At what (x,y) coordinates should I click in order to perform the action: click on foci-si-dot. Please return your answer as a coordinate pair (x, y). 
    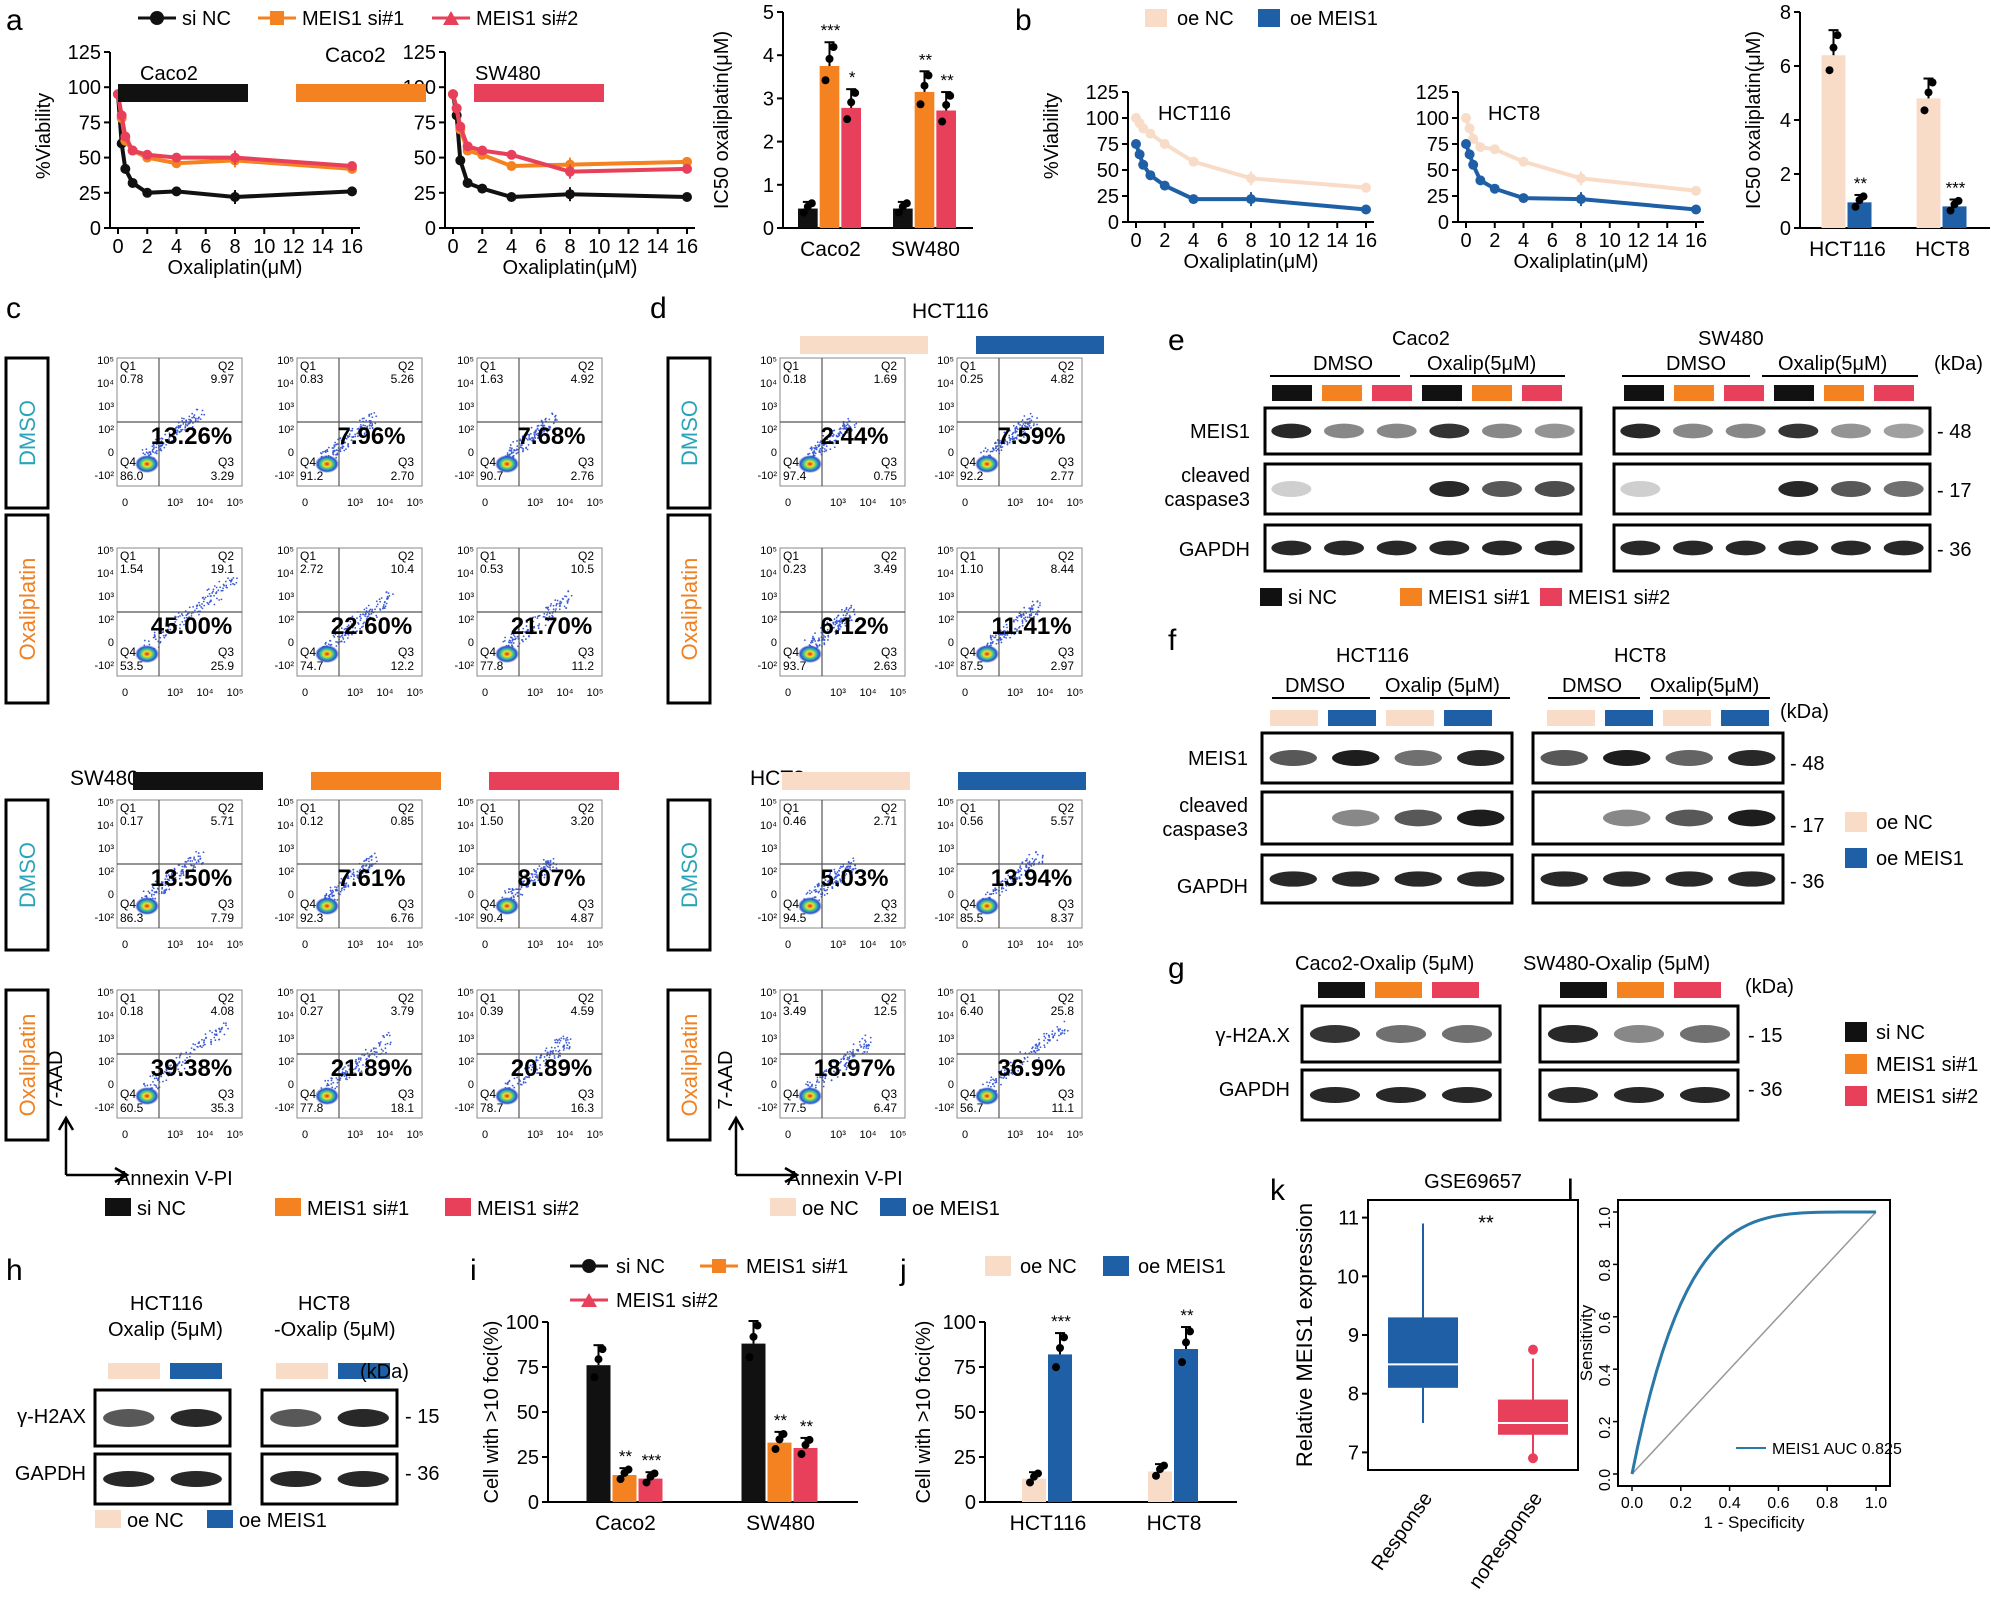
    Looking at the image, I should click on (628, 1469).